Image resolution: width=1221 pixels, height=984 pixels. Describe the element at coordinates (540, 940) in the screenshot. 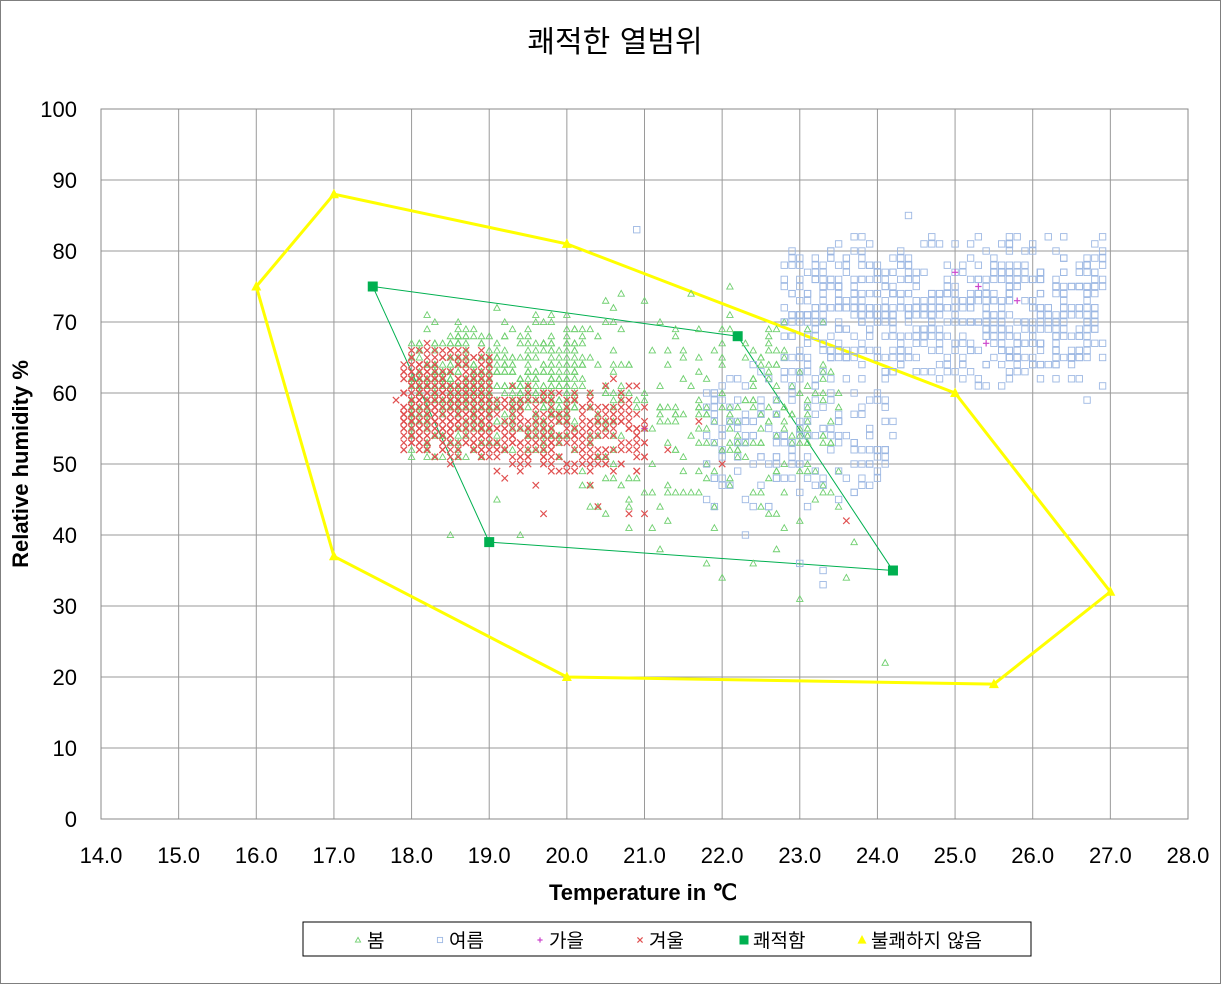

I see `legend-marker` at that location.